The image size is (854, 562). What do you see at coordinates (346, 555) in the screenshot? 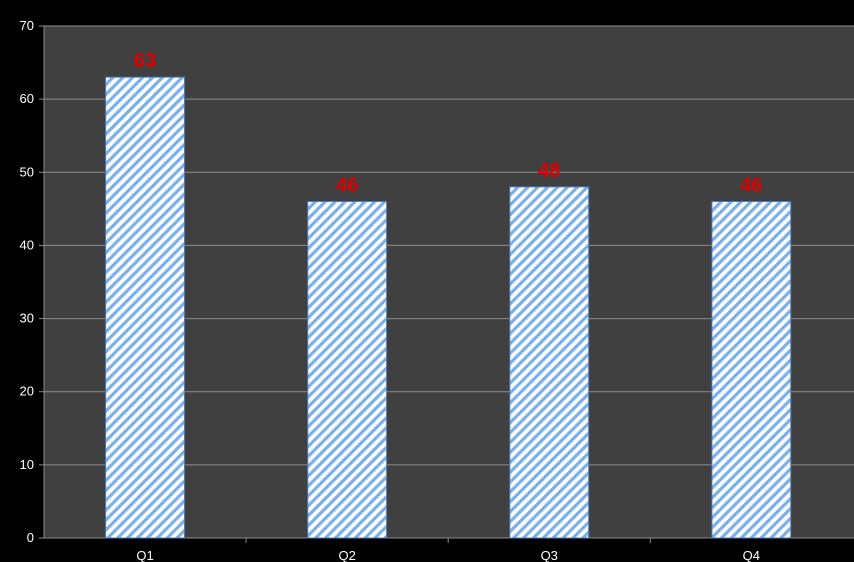
I see `x-tick-label: Q2` at bounding box center [346, 555].